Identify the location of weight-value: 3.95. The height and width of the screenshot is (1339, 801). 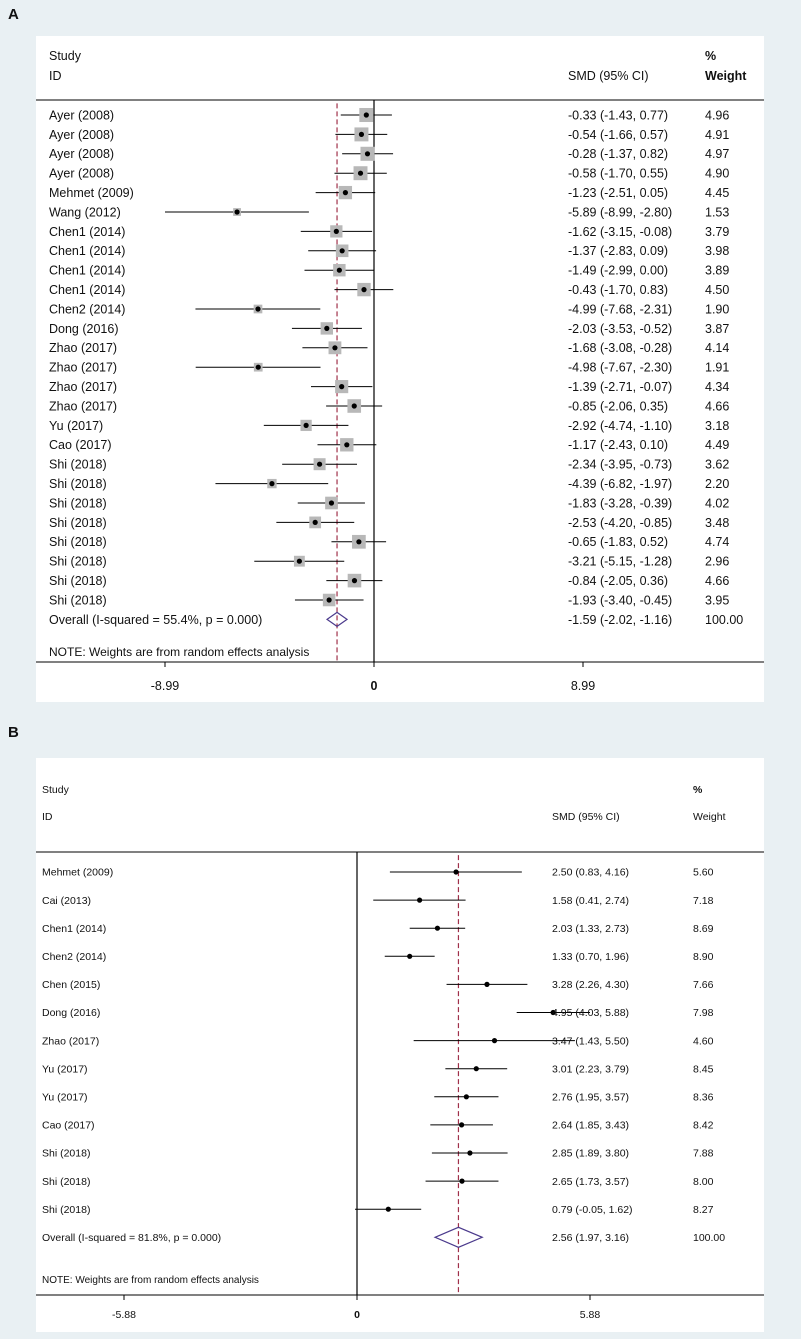
(717, 600).